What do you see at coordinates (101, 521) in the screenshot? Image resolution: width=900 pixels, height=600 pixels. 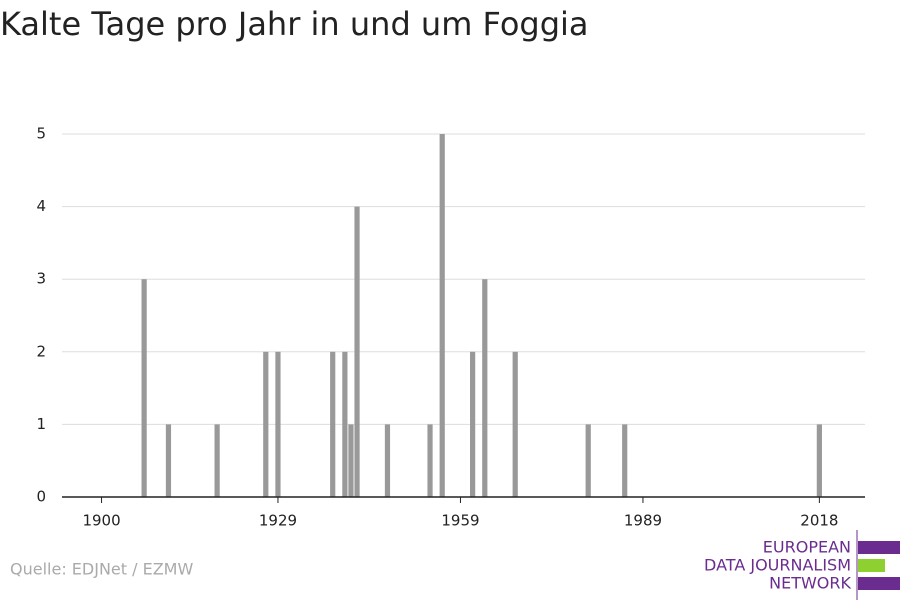 I see `x-tick-label: 1900` at bounding box center [101, 521].